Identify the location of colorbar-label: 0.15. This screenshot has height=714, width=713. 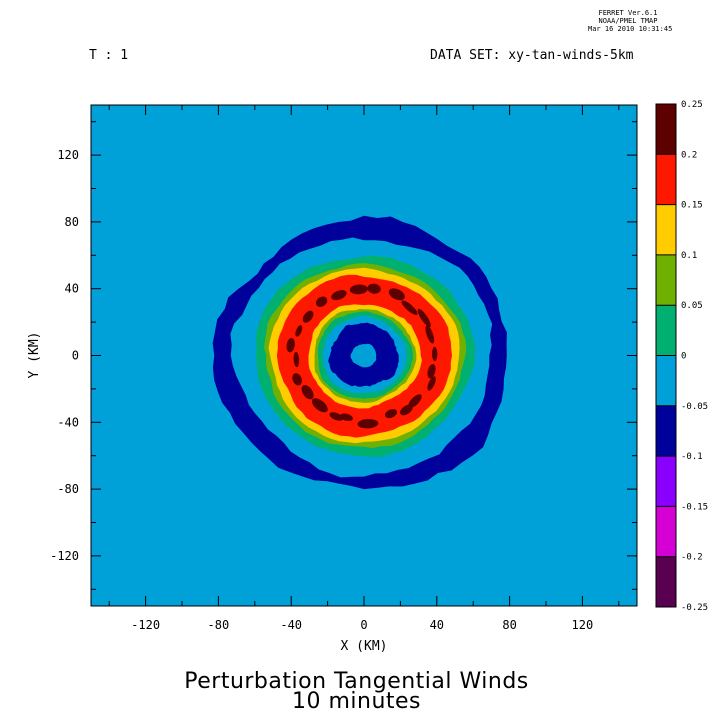
(692, 206).